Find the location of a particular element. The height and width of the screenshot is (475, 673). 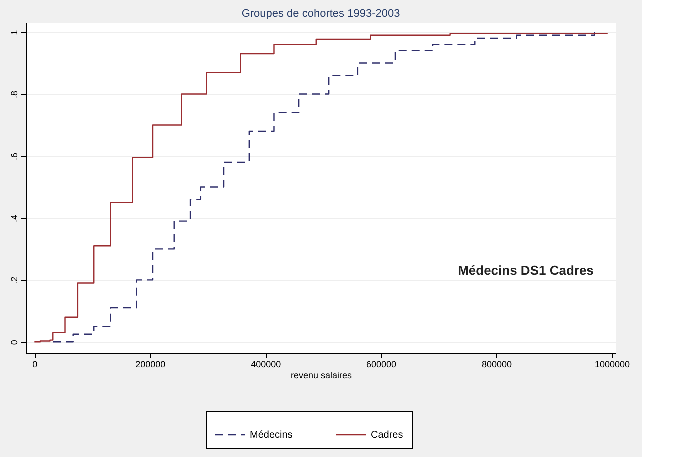

x-tick-label: 800000 is located at coordinates (497, 365).